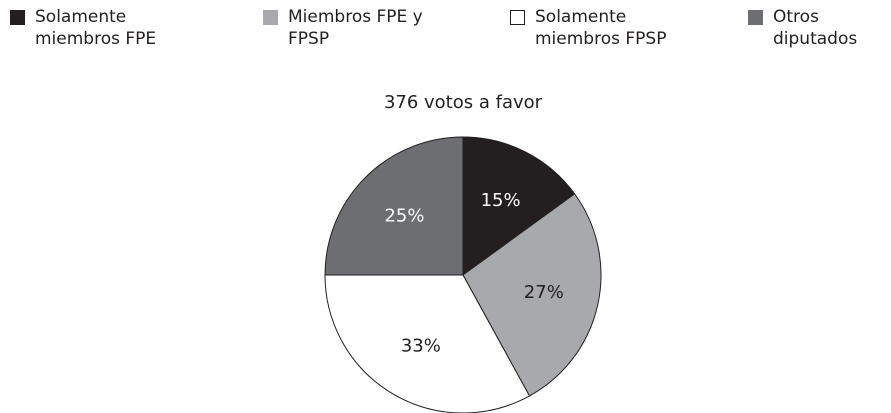 This screenshot has height=413, width=891. Describe the element at coordinates (601, 28) in the screenshot. I see `legend-label: Solamente miembros FPSP` at that location.